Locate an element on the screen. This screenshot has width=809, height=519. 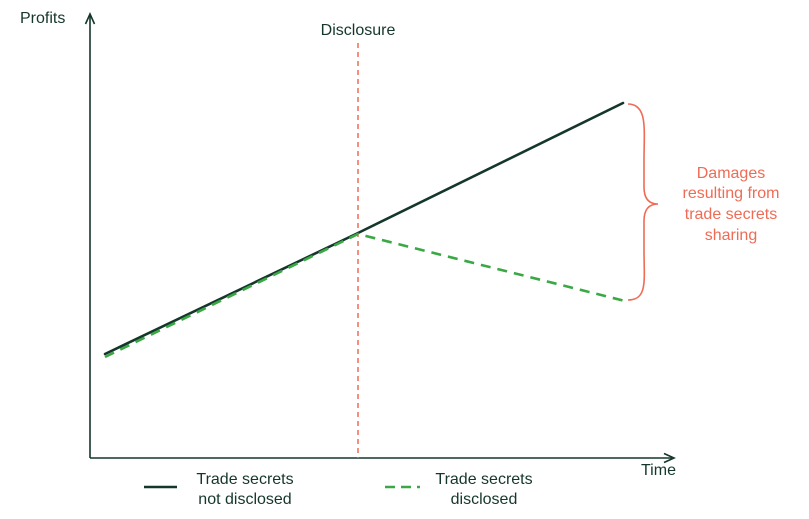
y-axis-label: Profits is located at coordinates (42, 18).